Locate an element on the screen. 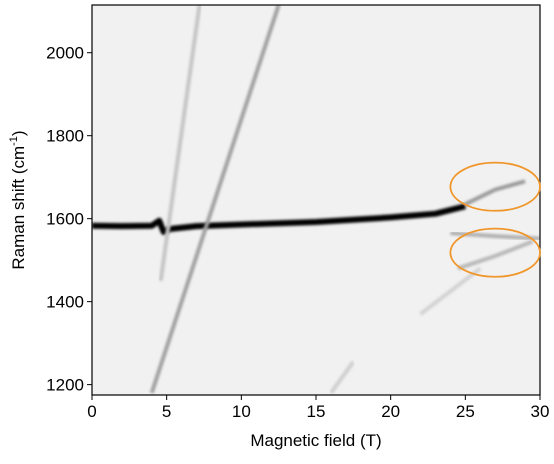  y-tick-label: 1800 is located at coordinates (65, 136).